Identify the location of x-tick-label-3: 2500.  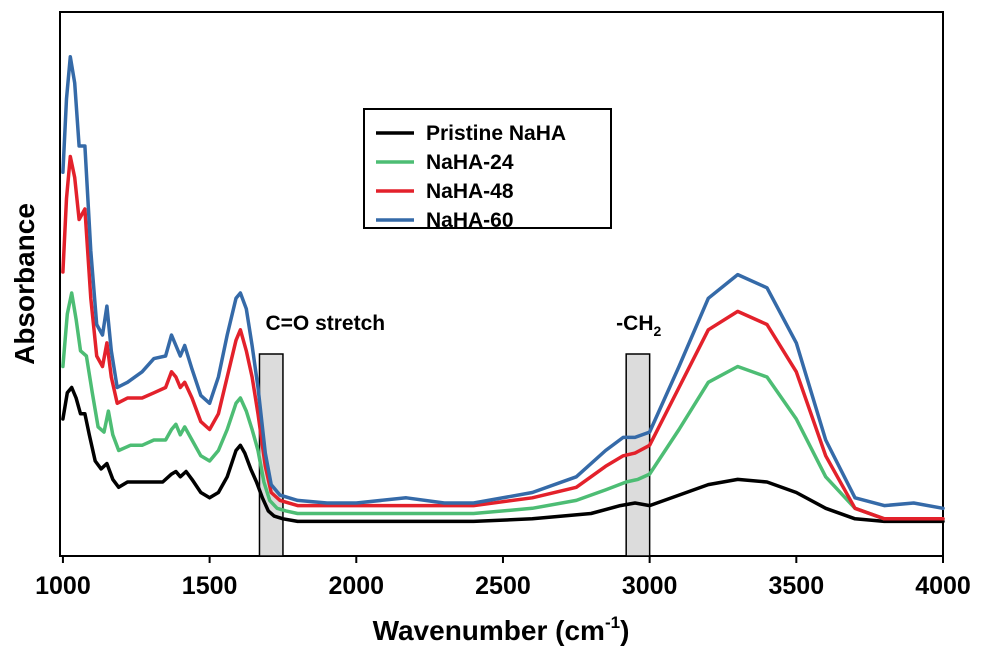
(503, 586).